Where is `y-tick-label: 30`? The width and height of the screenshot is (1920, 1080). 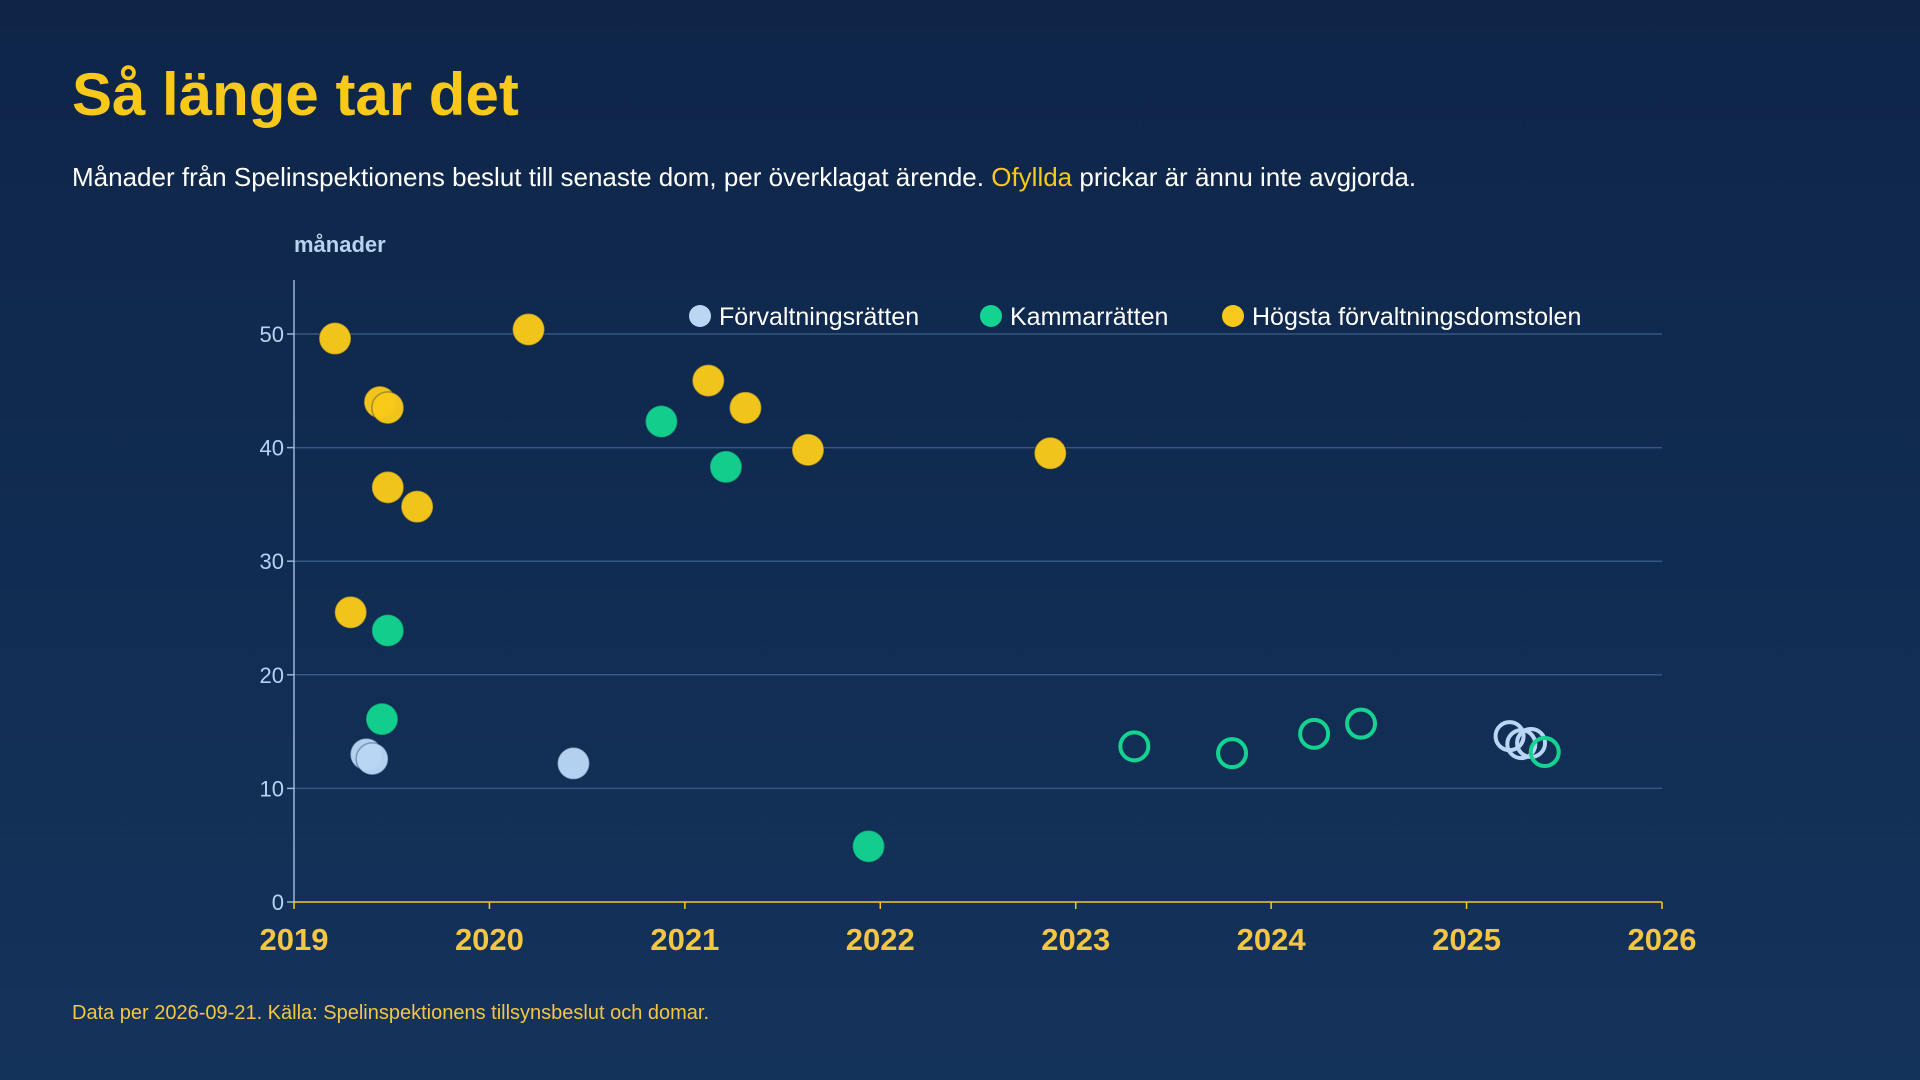
y-tick-label: 30 is located at coordinates (272, 561).